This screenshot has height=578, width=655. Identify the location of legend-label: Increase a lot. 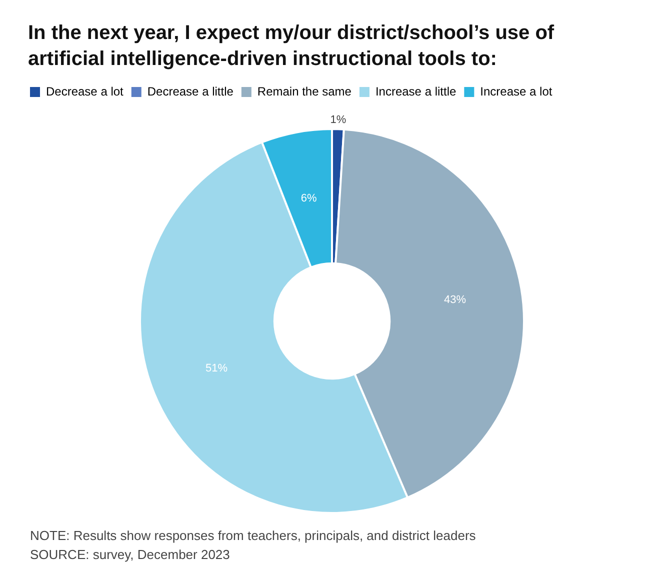
(516, 91).